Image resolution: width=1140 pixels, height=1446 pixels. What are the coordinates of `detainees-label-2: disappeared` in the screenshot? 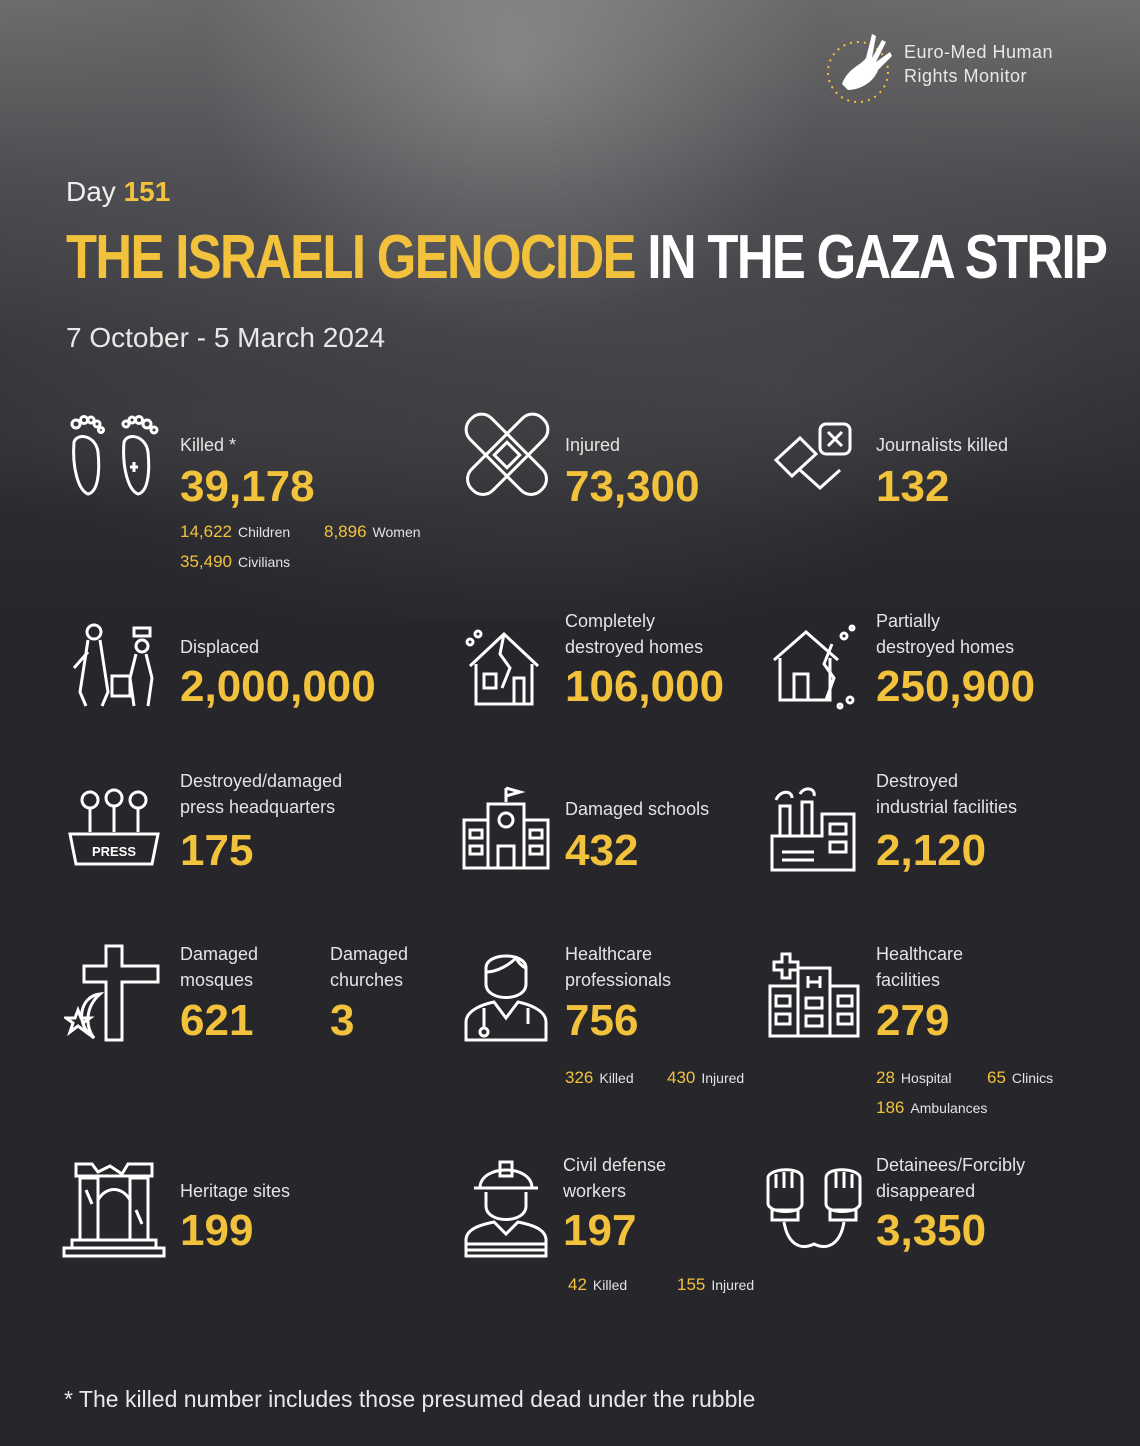 It's located at (926, 1191).